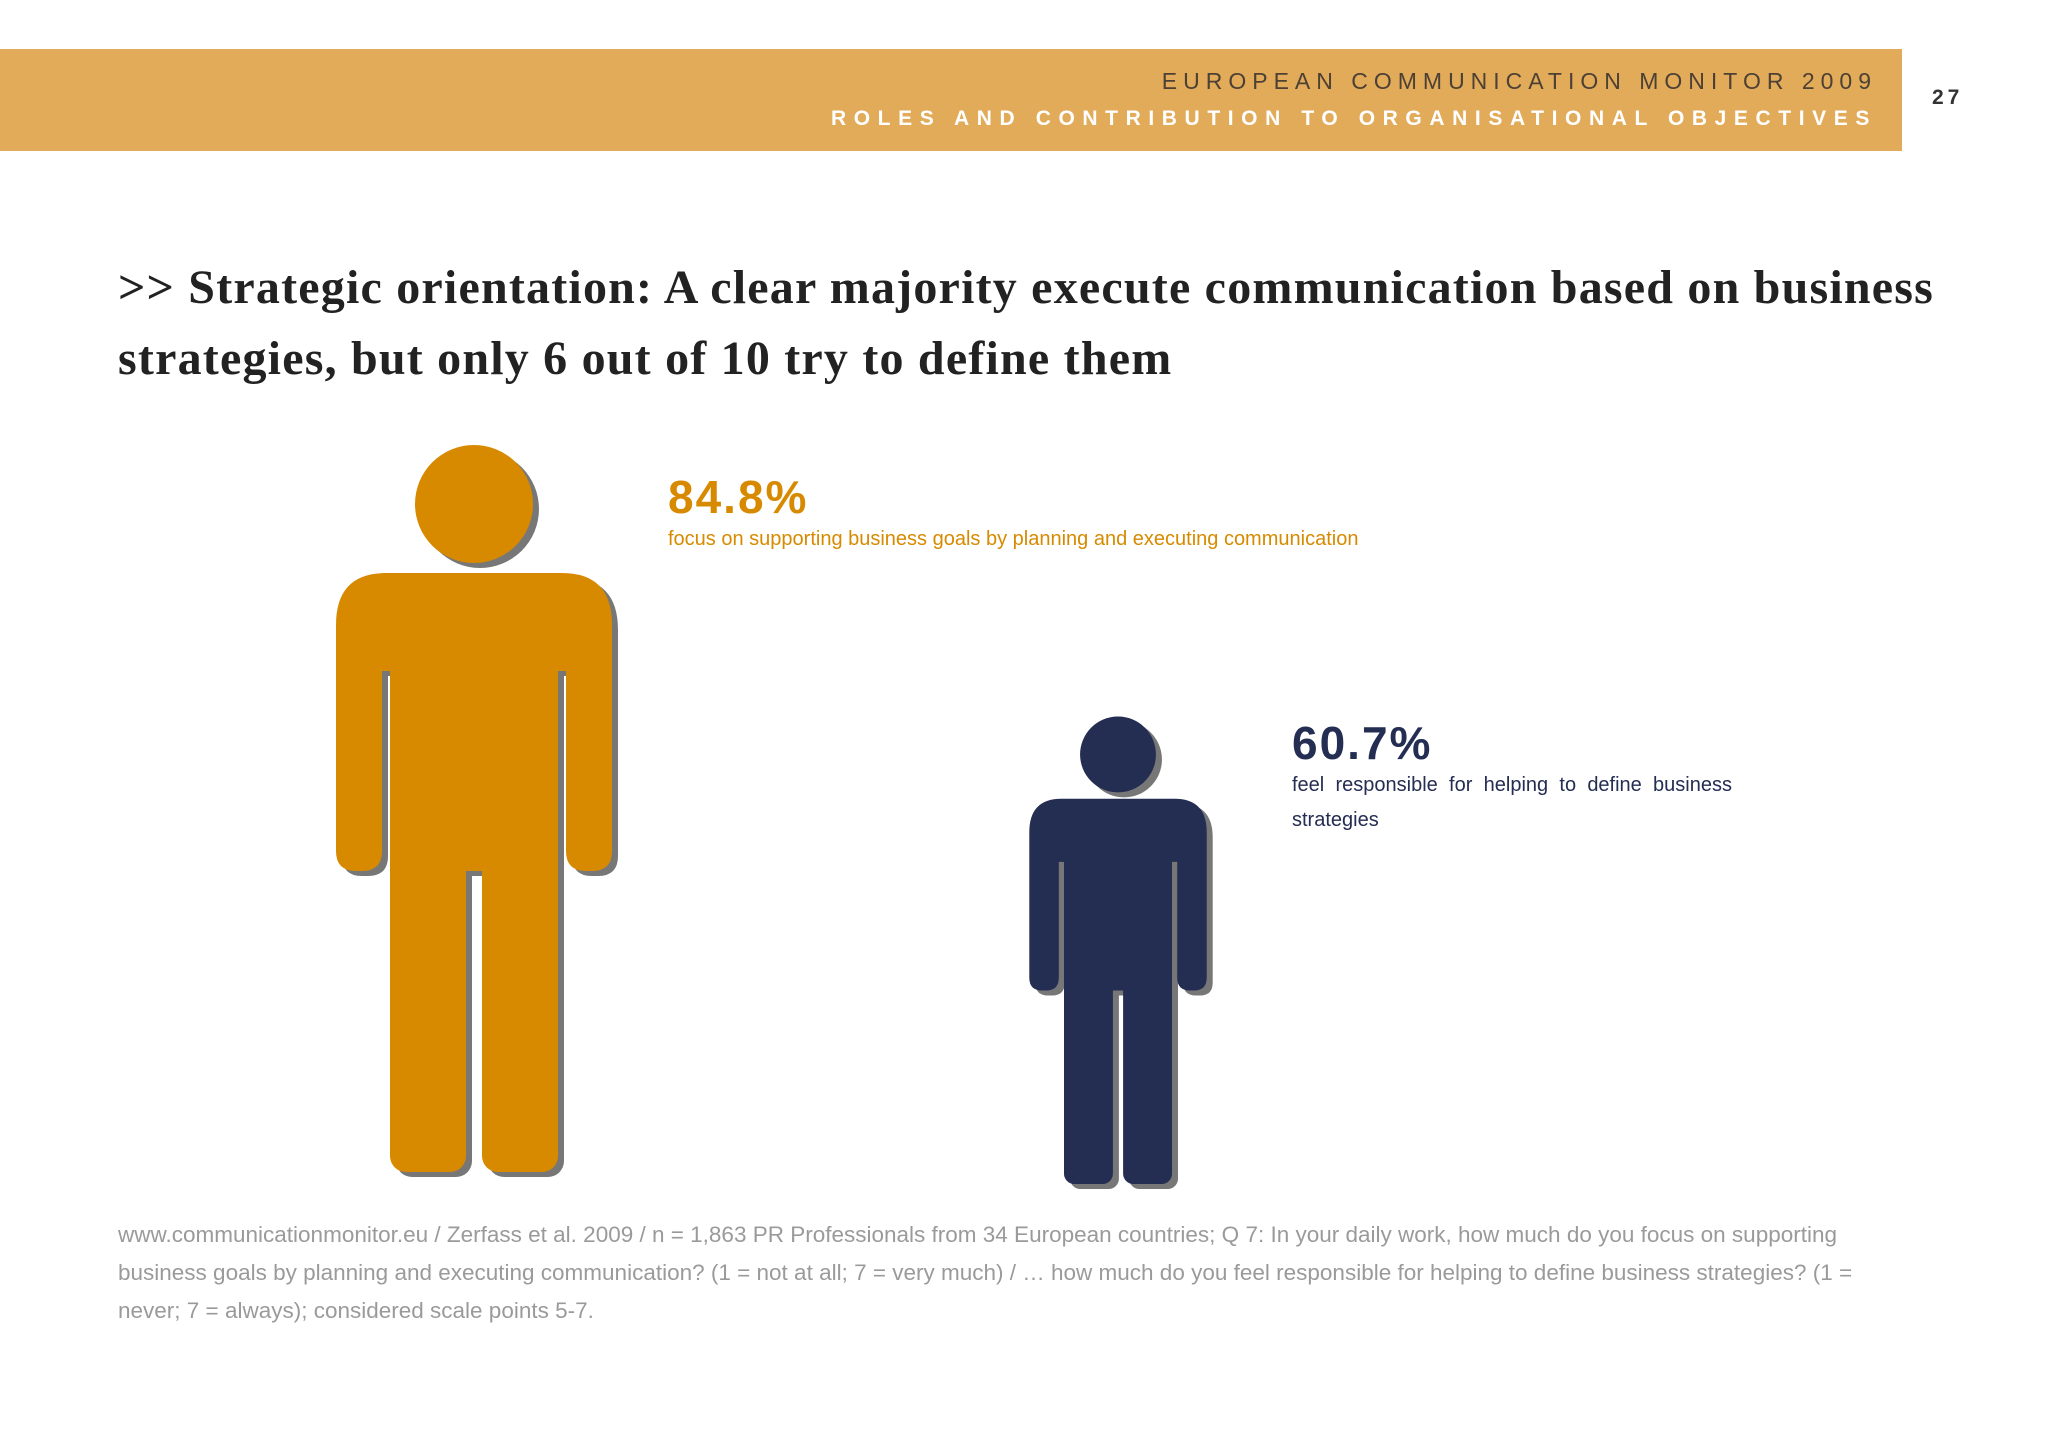 This screenshot has width=2048, height=1443. I want to click on page-number: 27, so click(1948, 97).